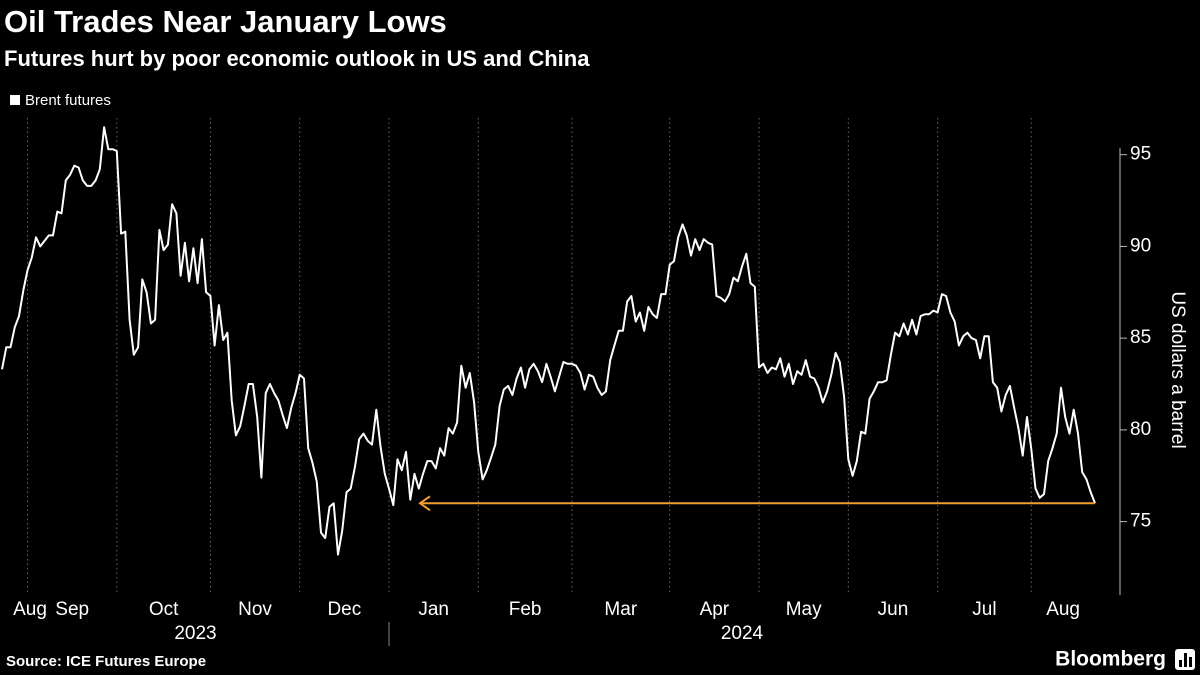  What do you see at coordinates (804, 609) in the screenshot?
I see `x-tick-label: May` at bounding box center [804, 609].